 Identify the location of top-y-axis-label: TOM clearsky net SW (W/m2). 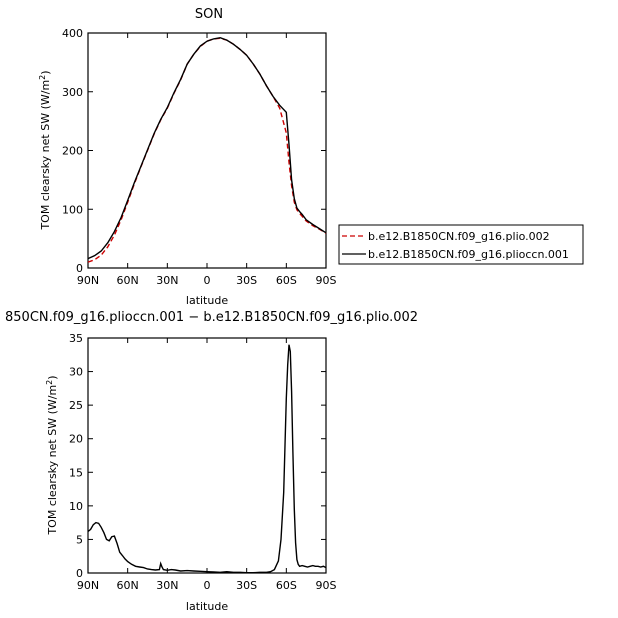
(45, 150).